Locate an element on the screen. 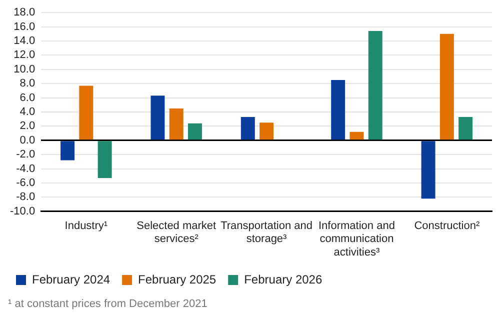 The width and height of the screenshot is (500, 320). y-tick-label: 10.0 is located at coordinates (25, 69).